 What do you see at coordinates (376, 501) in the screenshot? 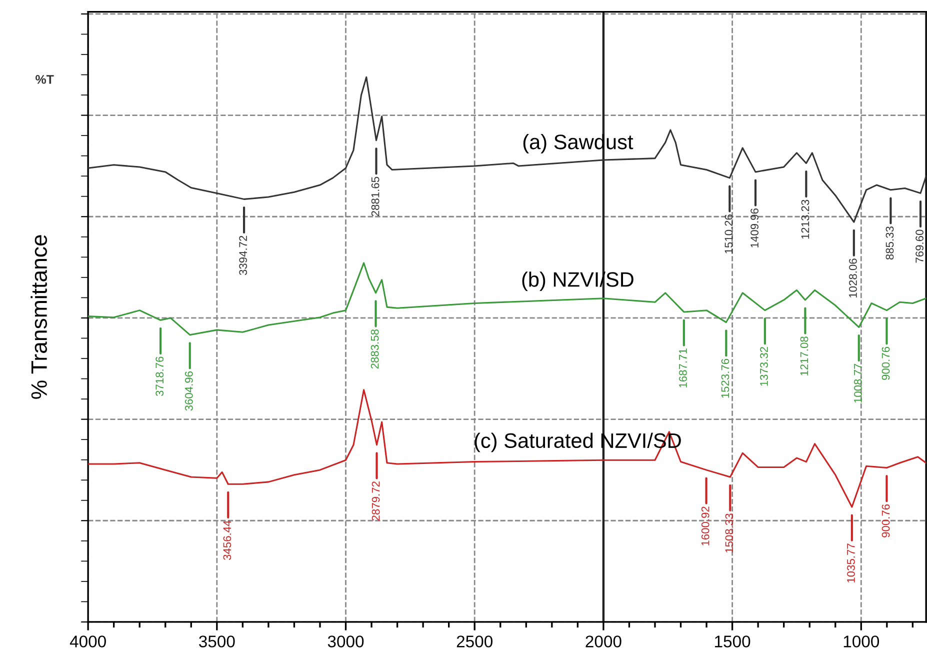
I see `annotation: 2879.72` at bounding box center [376, 501].